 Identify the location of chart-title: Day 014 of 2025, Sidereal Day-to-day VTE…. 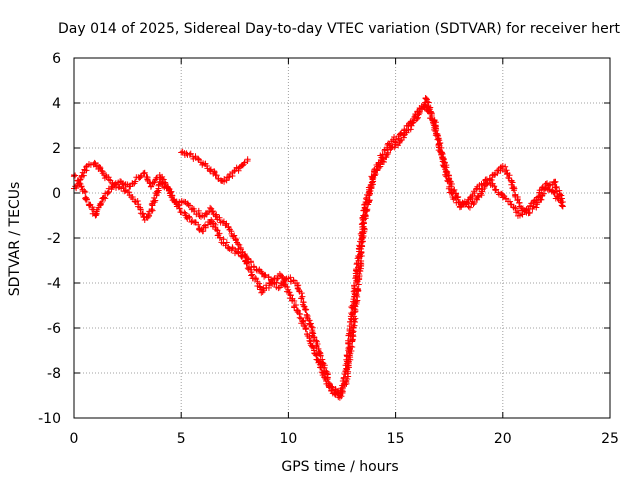
(339, 29).